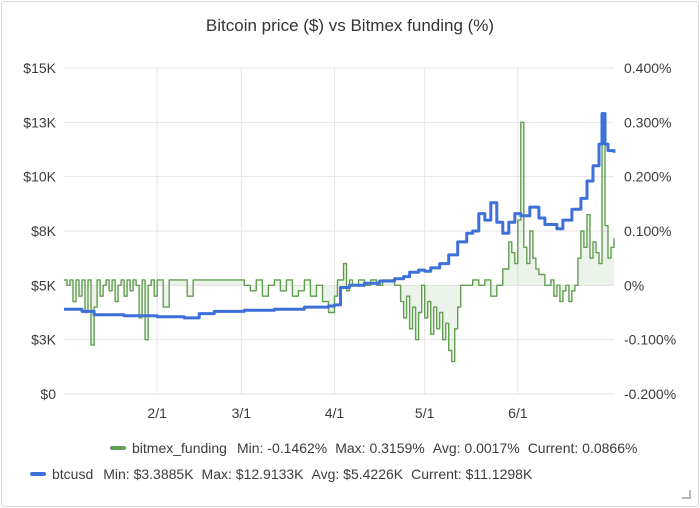 The image size is (700, 508). What do you see at coordinates (38, 474) in the screenshot?
I see `legend-swatch-btcusd` at bounding box center [38, 474].